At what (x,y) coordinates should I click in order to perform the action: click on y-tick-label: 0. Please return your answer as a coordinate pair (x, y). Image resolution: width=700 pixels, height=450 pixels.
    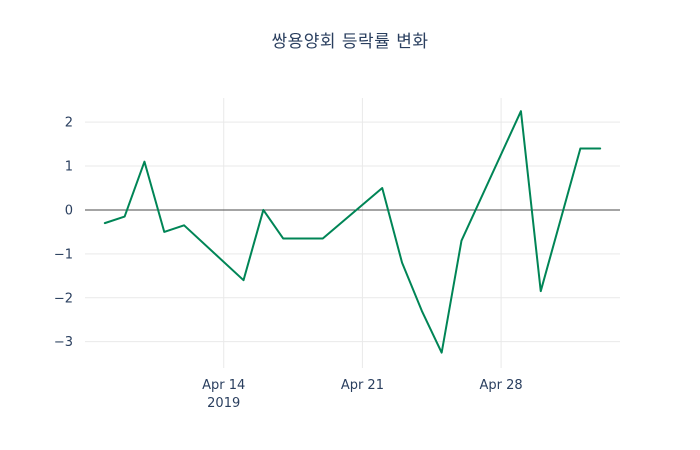
    Looking at the image, I should click on (69, 210).